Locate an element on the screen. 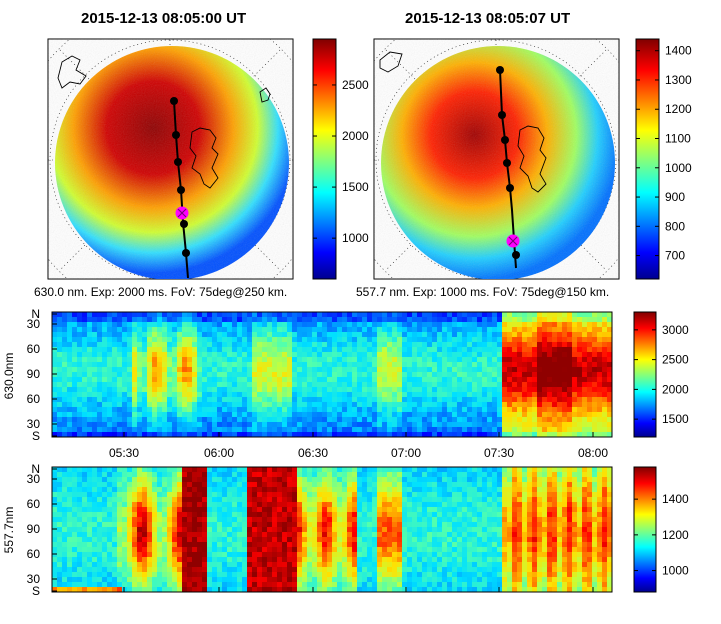  allsky-630-panel is located at coordinates (170, 159).